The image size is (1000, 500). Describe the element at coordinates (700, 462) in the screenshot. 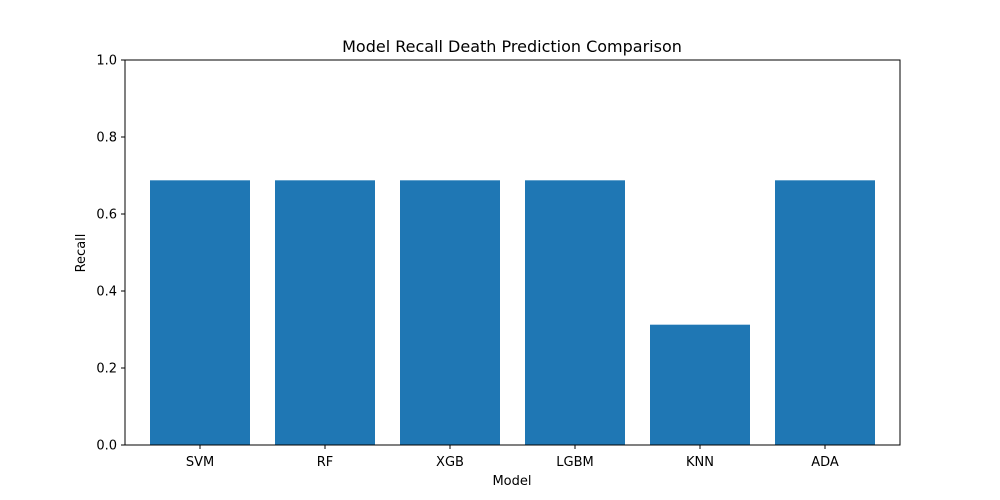

I see `x-tick-label: KNN` at that location.